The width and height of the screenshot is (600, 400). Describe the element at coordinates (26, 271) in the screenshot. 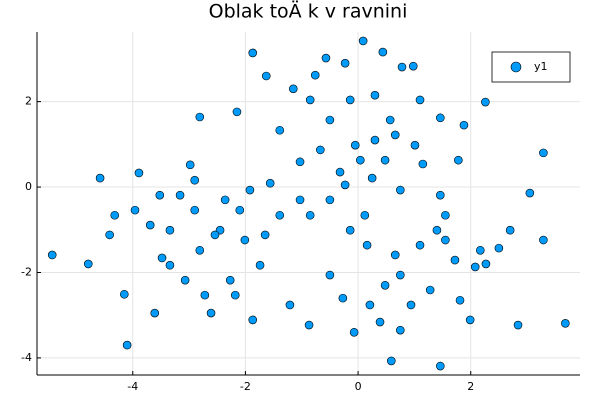

I see `y-tick-label: -2` at that location.